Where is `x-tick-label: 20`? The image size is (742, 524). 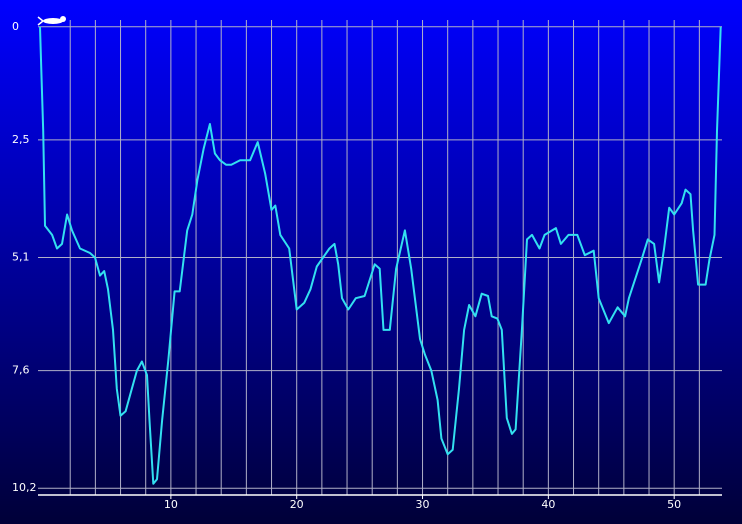
x-tick-label: 20 is located at coordinates (297, 504).